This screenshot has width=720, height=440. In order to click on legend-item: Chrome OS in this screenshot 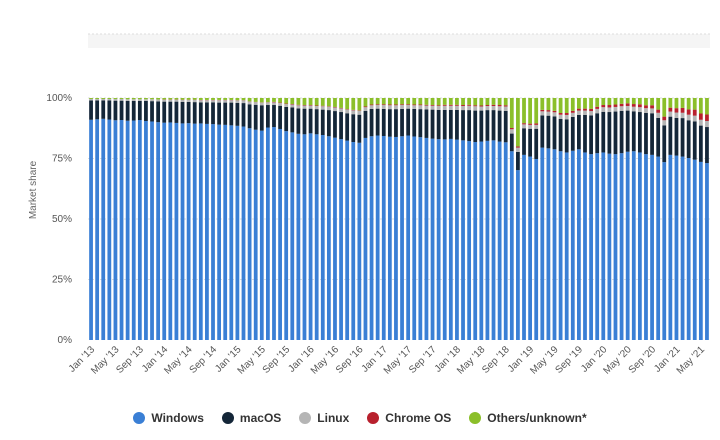, I will do `click(409, 418)`.